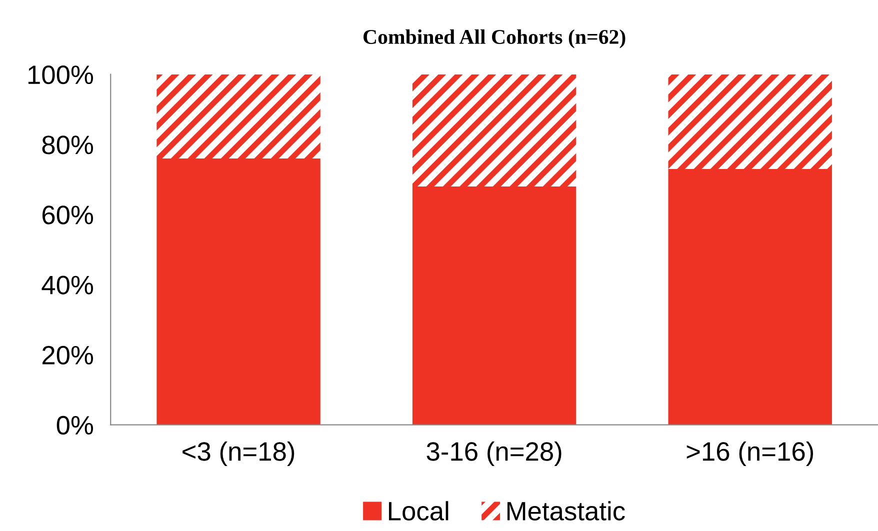 This screenshot has height=531, width=878. I want to click on legend-label: Metastatic, so click(566, 510).